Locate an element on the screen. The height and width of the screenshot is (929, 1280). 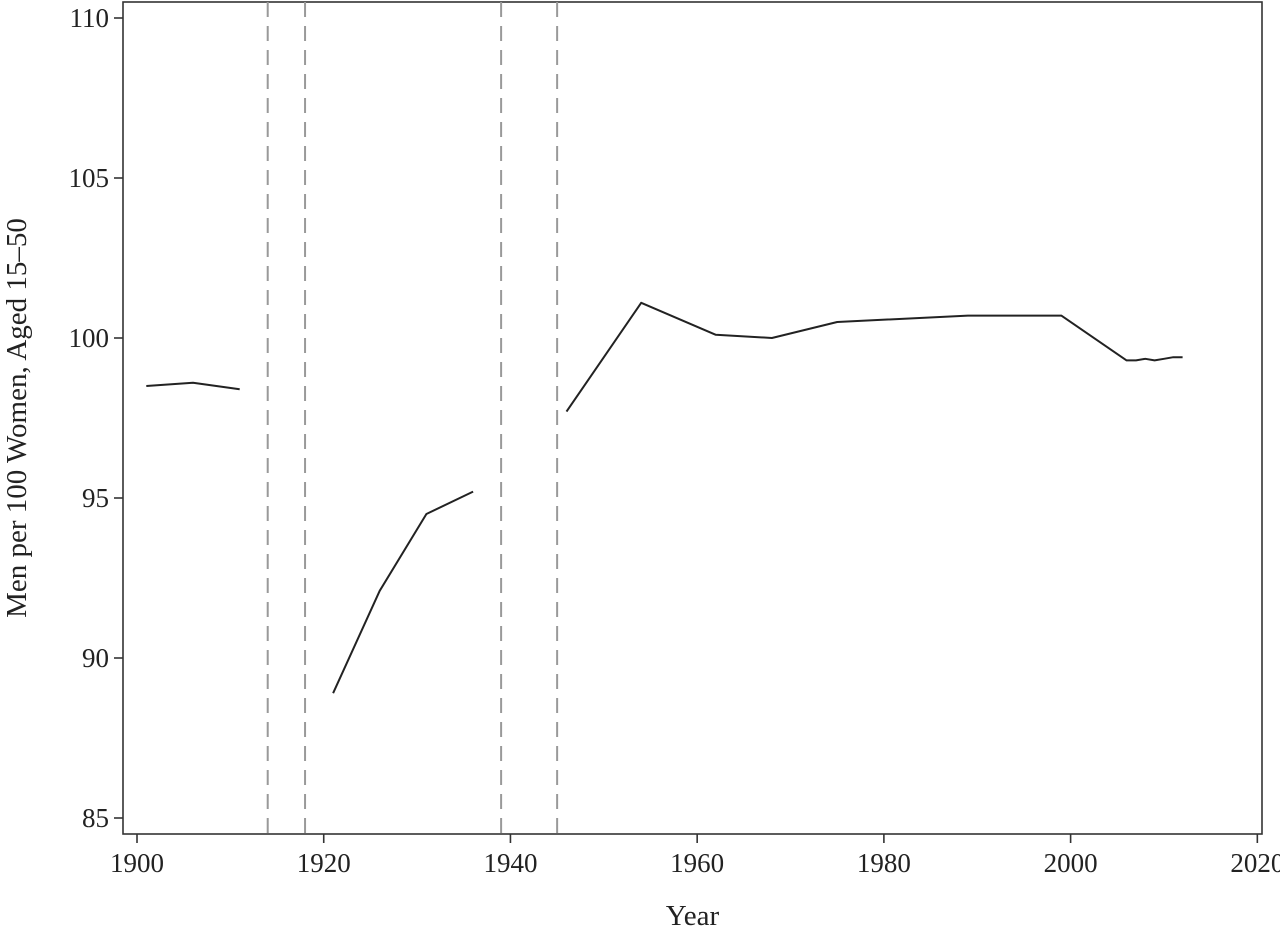
x-tick-label: 1900 is located at coordinates (137, 863).